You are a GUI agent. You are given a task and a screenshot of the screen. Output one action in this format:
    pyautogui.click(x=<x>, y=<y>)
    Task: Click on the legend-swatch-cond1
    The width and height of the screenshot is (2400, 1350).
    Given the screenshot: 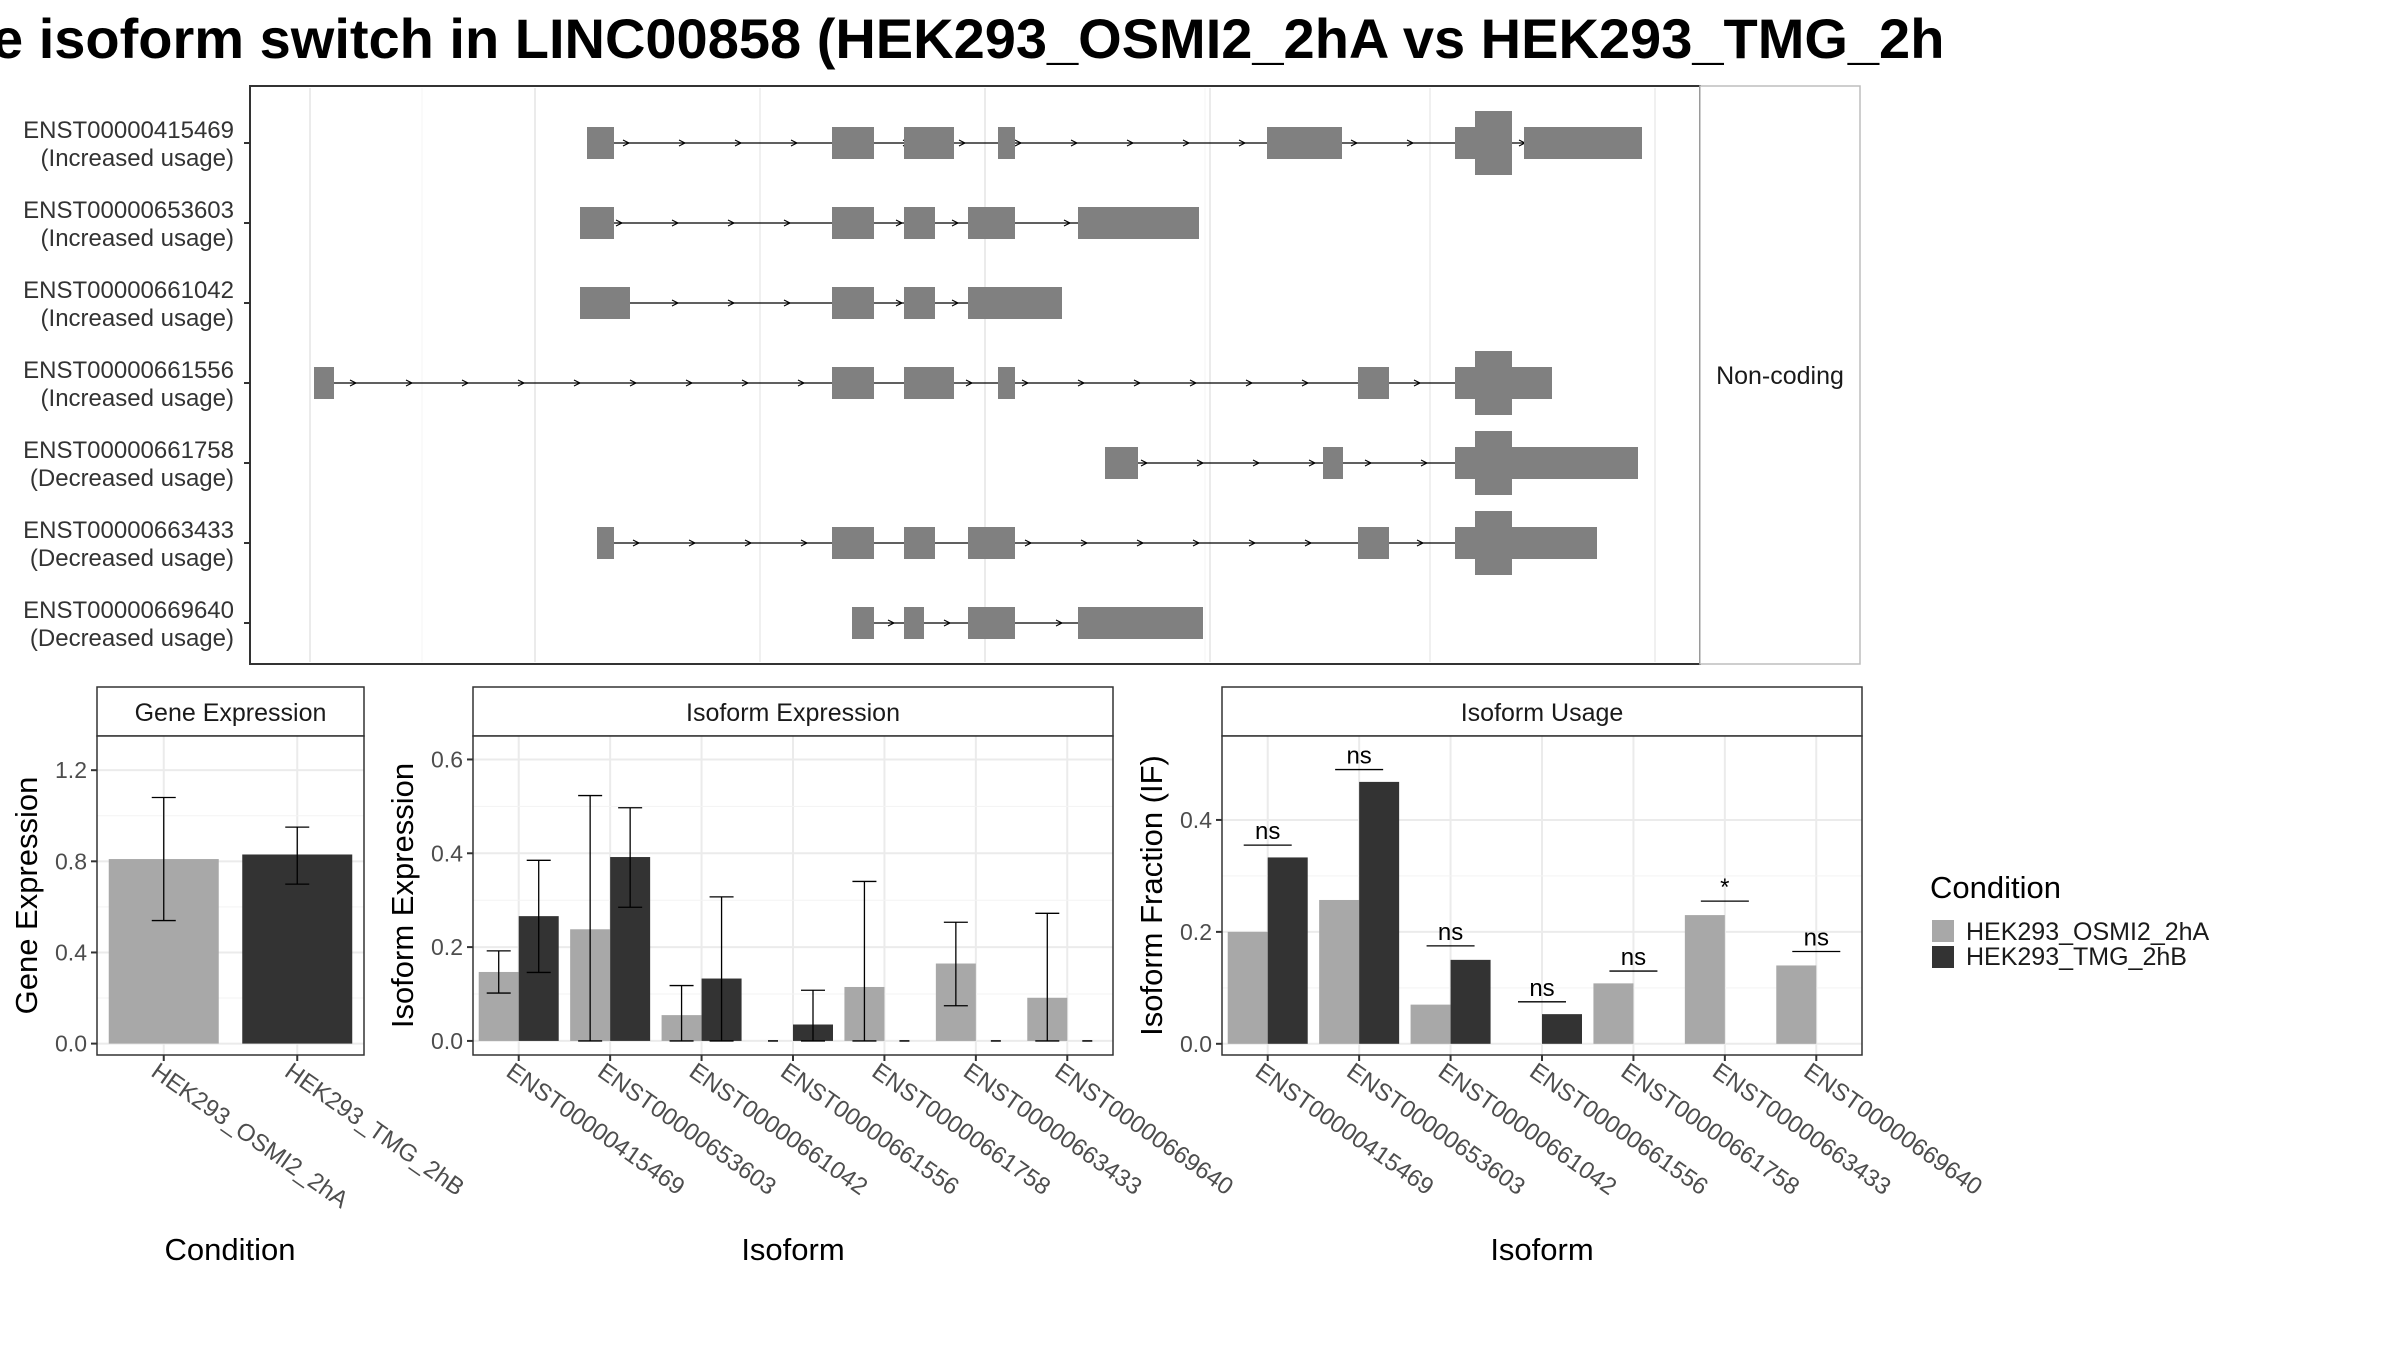 What is the action you would take?
    pyautogui.click(x=1943, y=931)
    